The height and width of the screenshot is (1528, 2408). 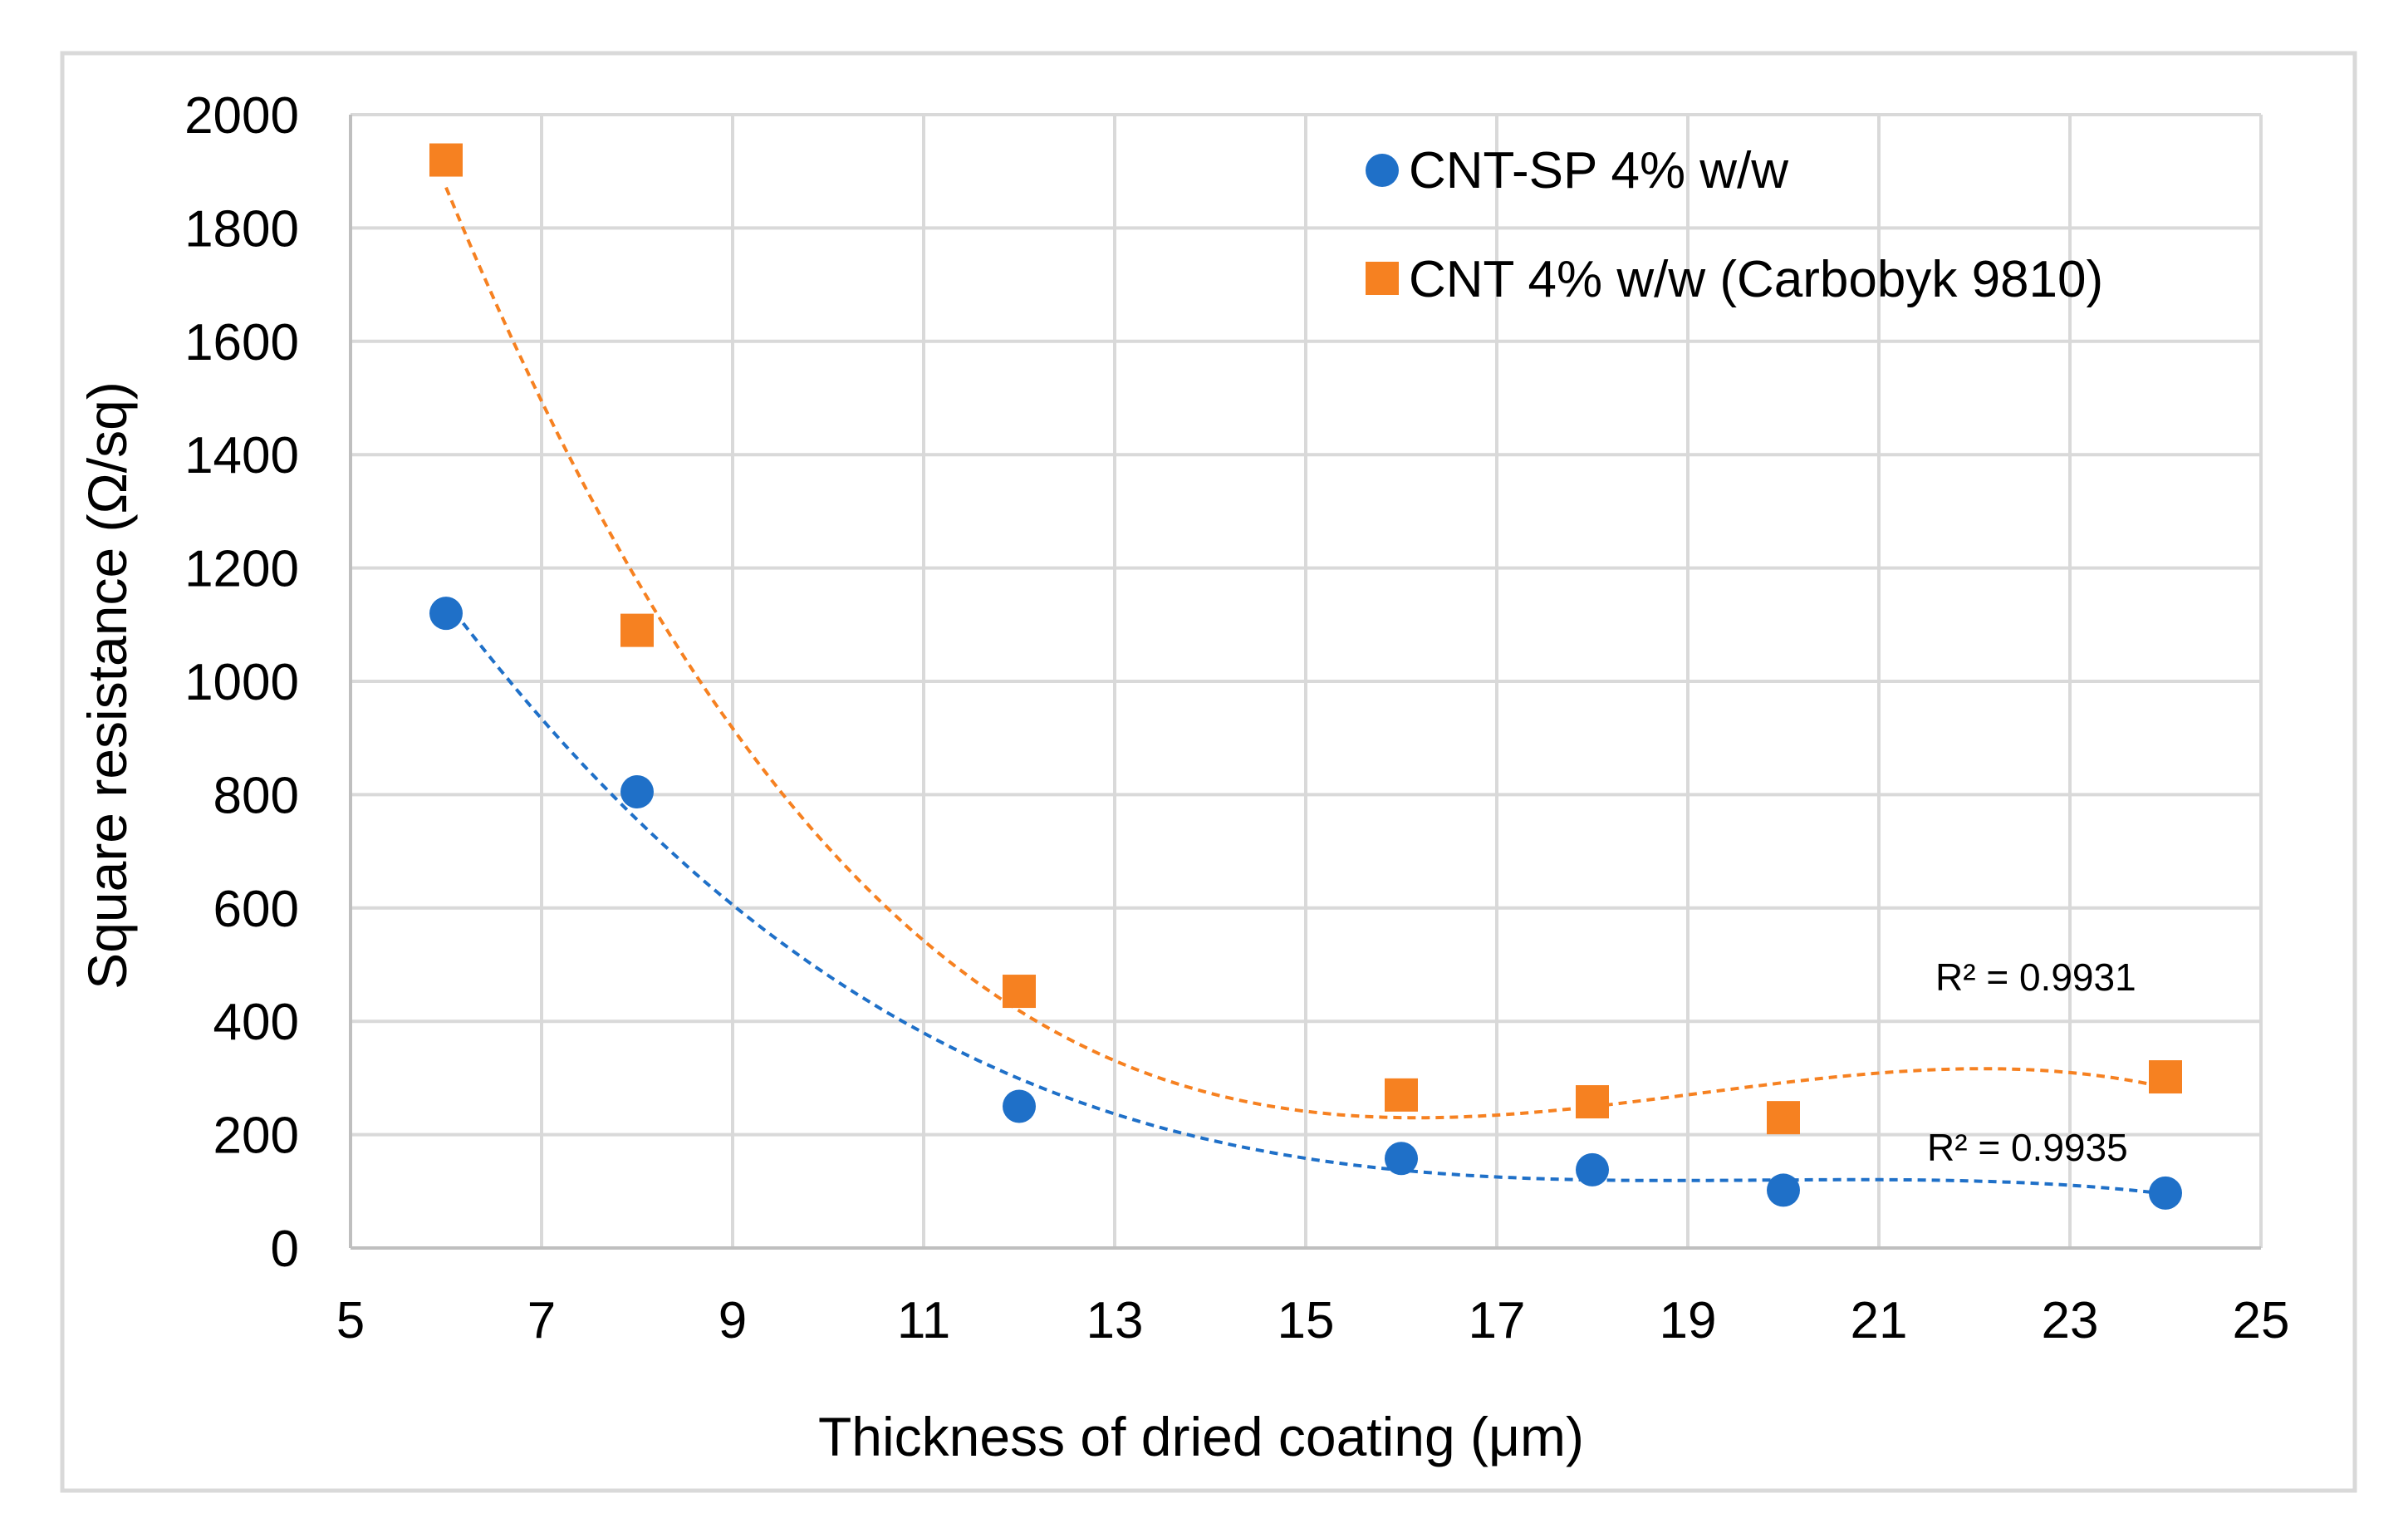 I want to click on r2-label-cnt-carbobyk: R² = 0.9931, so click(x=2036, y=977).